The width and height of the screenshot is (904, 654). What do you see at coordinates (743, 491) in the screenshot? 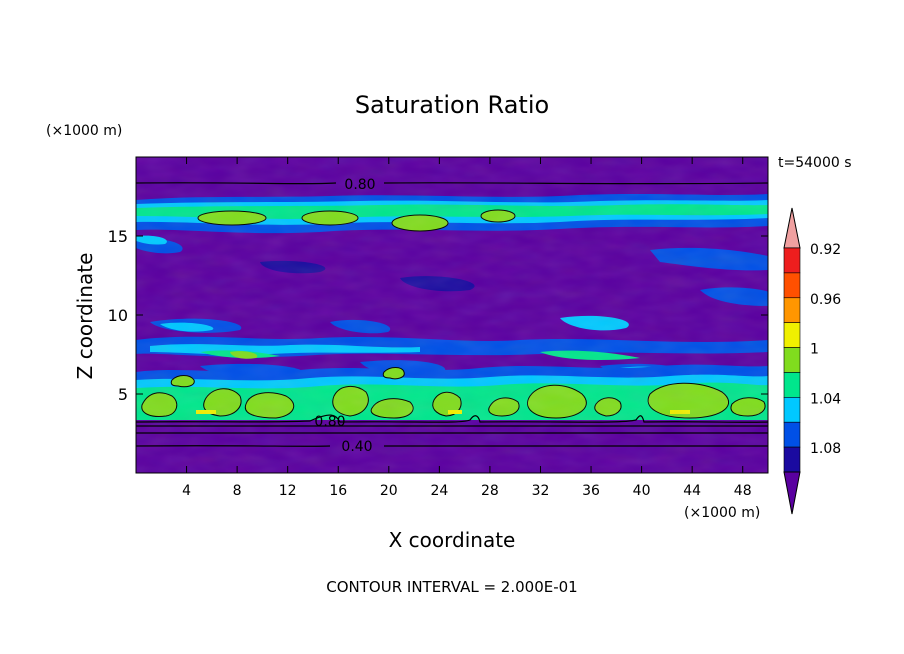
I see `x-tick-label: 48` at bounding box center [743, 491].